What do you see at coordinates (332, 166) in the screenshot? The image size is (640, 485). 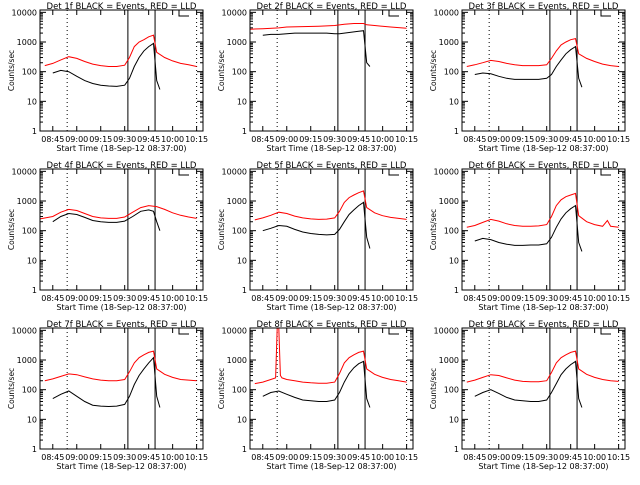 I see `panel-title: Det 5f BLACK = Events, RED = LLD` at bounding box center [332, 166].